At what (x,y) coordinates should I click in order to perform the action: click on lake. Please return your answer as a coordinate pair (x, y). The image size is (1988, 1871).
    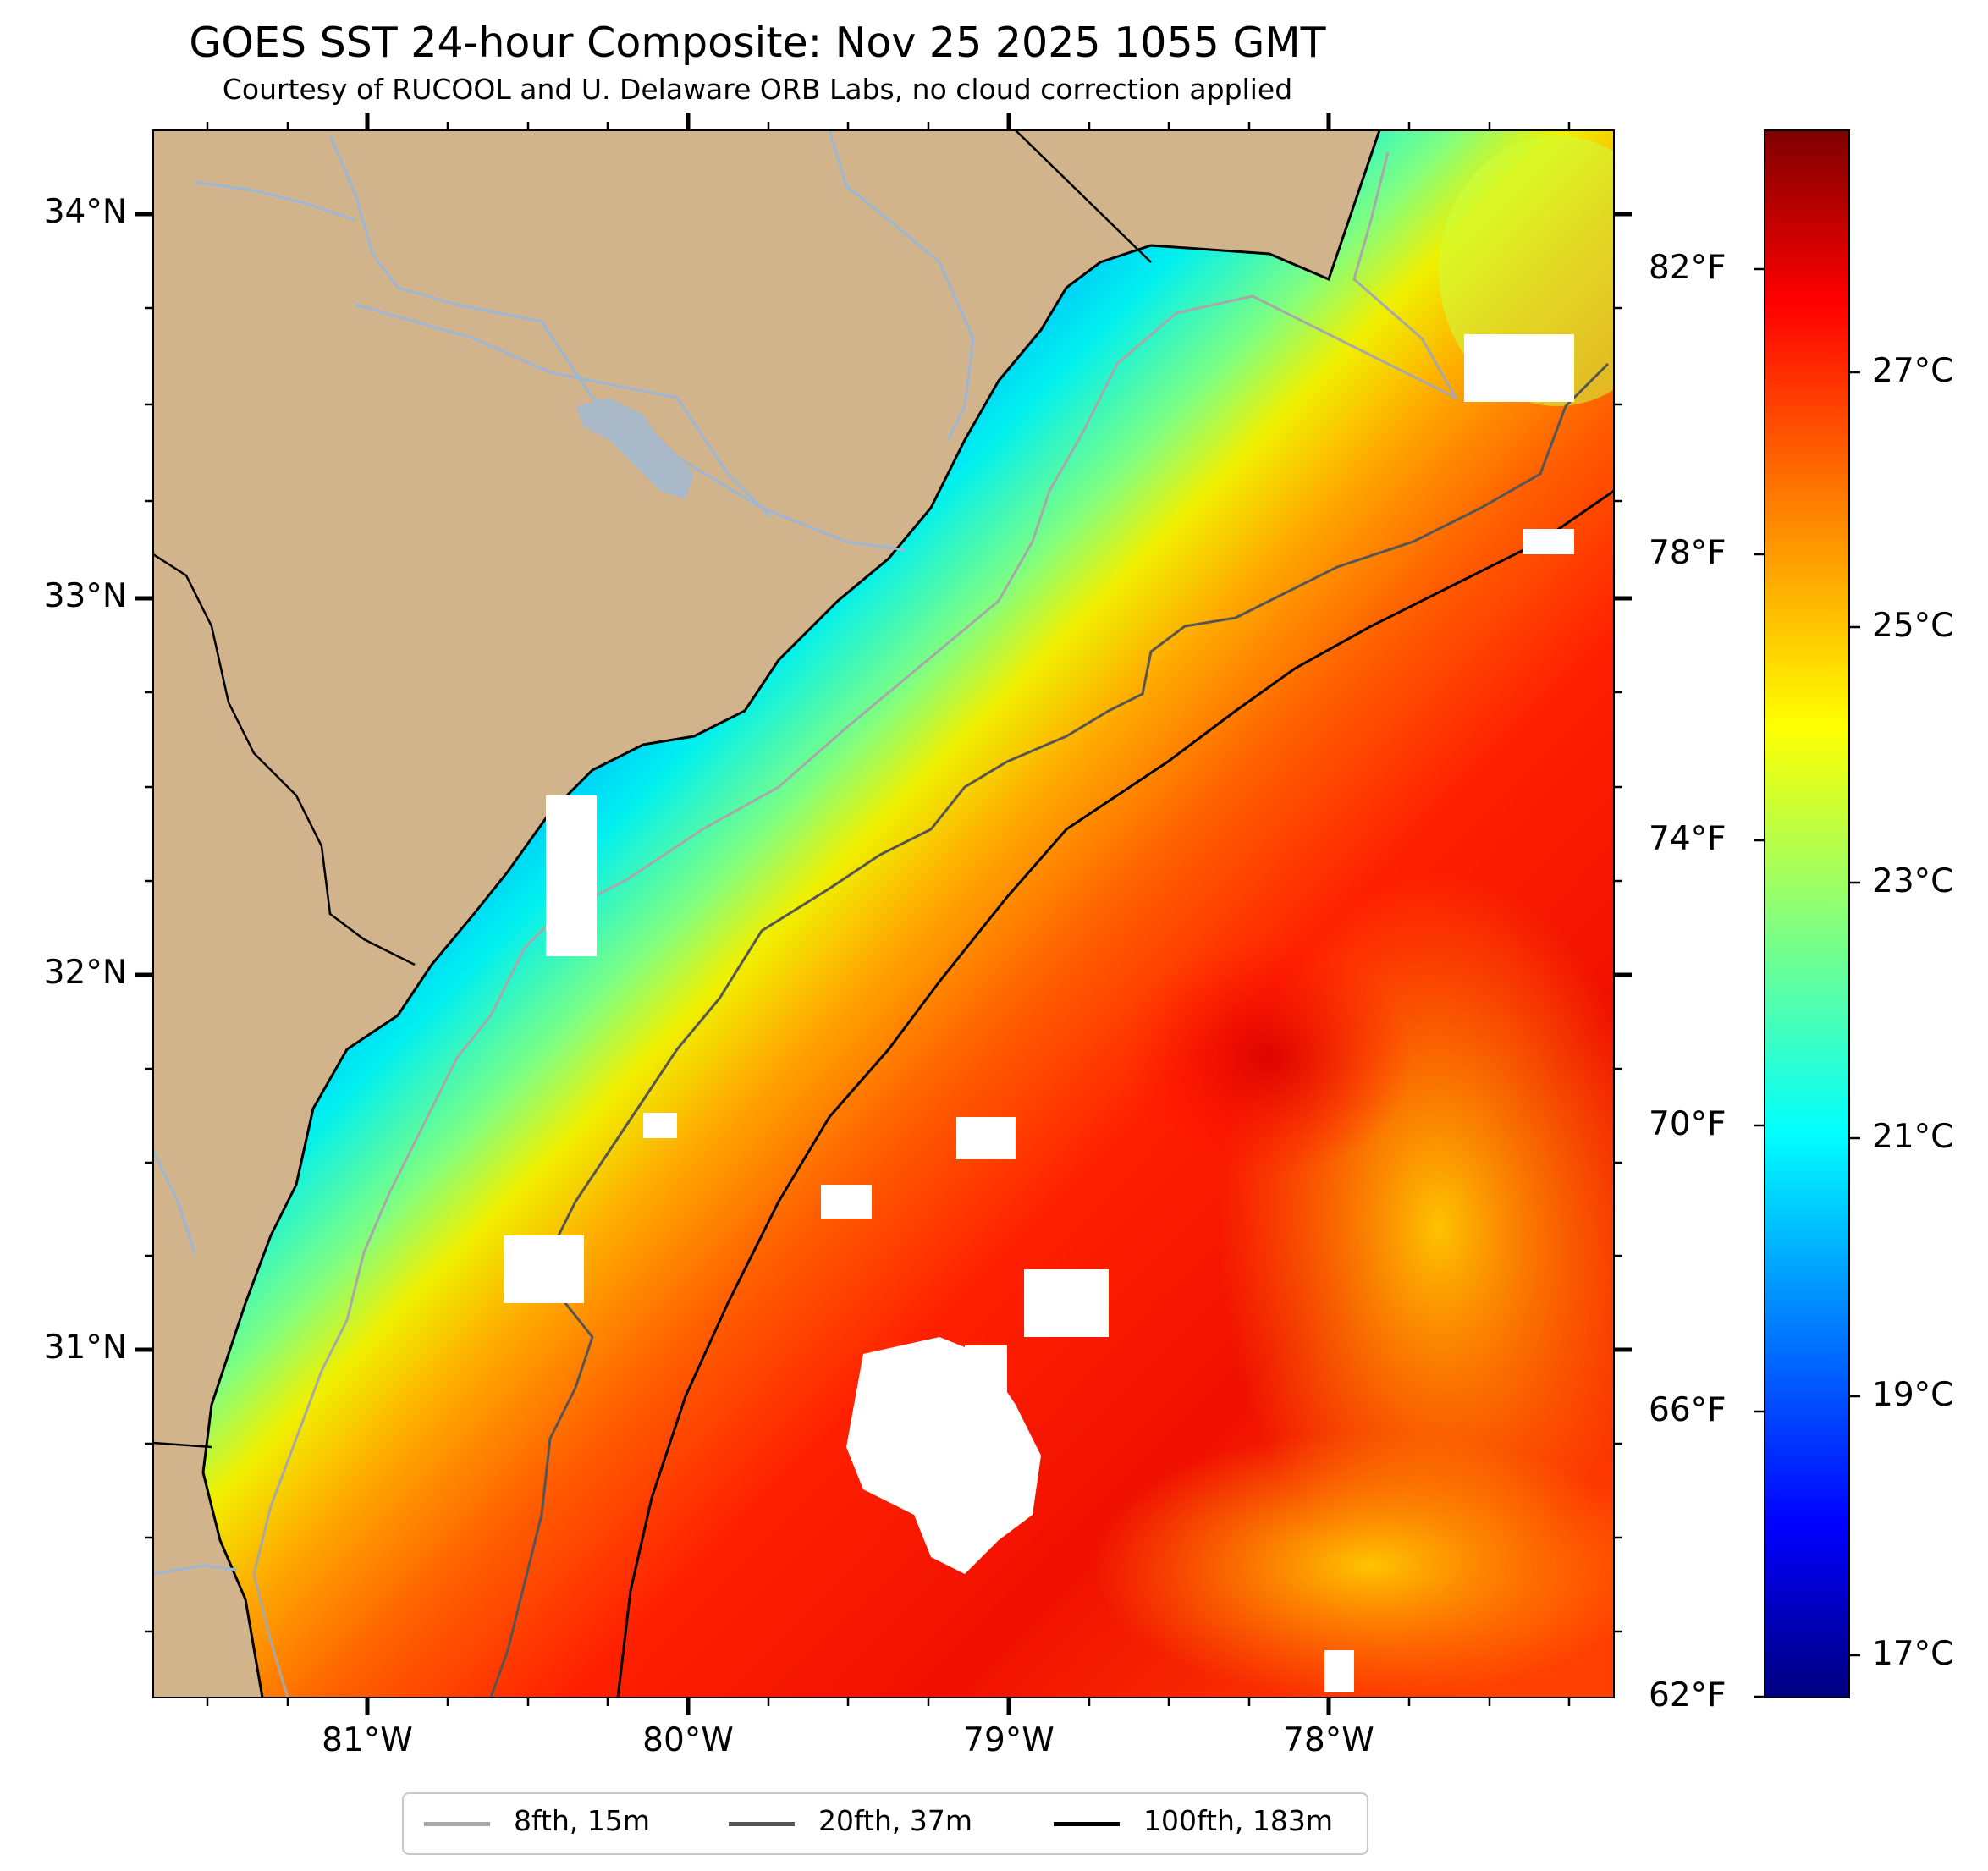
    Looking at the image, I should click on (634, 449).